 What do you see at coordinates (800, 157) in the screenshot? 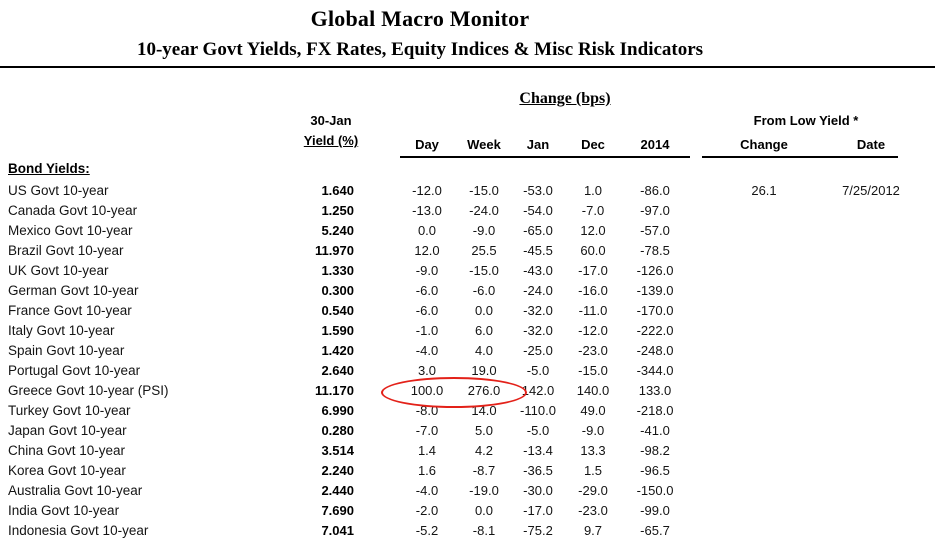
I see `from-low-group-underline` at bounding box center [800, 157].